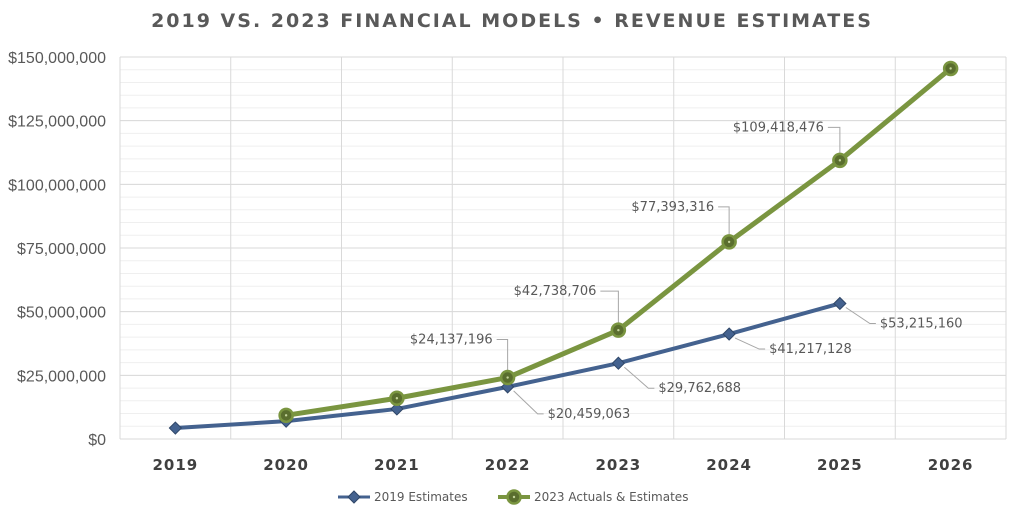 The height and width of the screenshot is (519, 1024). What do you see at coordinates (611, 497) in the screenshot?
I see `legend-label: 2023 Actuals & Estimates` at bounding box center [611, 497].